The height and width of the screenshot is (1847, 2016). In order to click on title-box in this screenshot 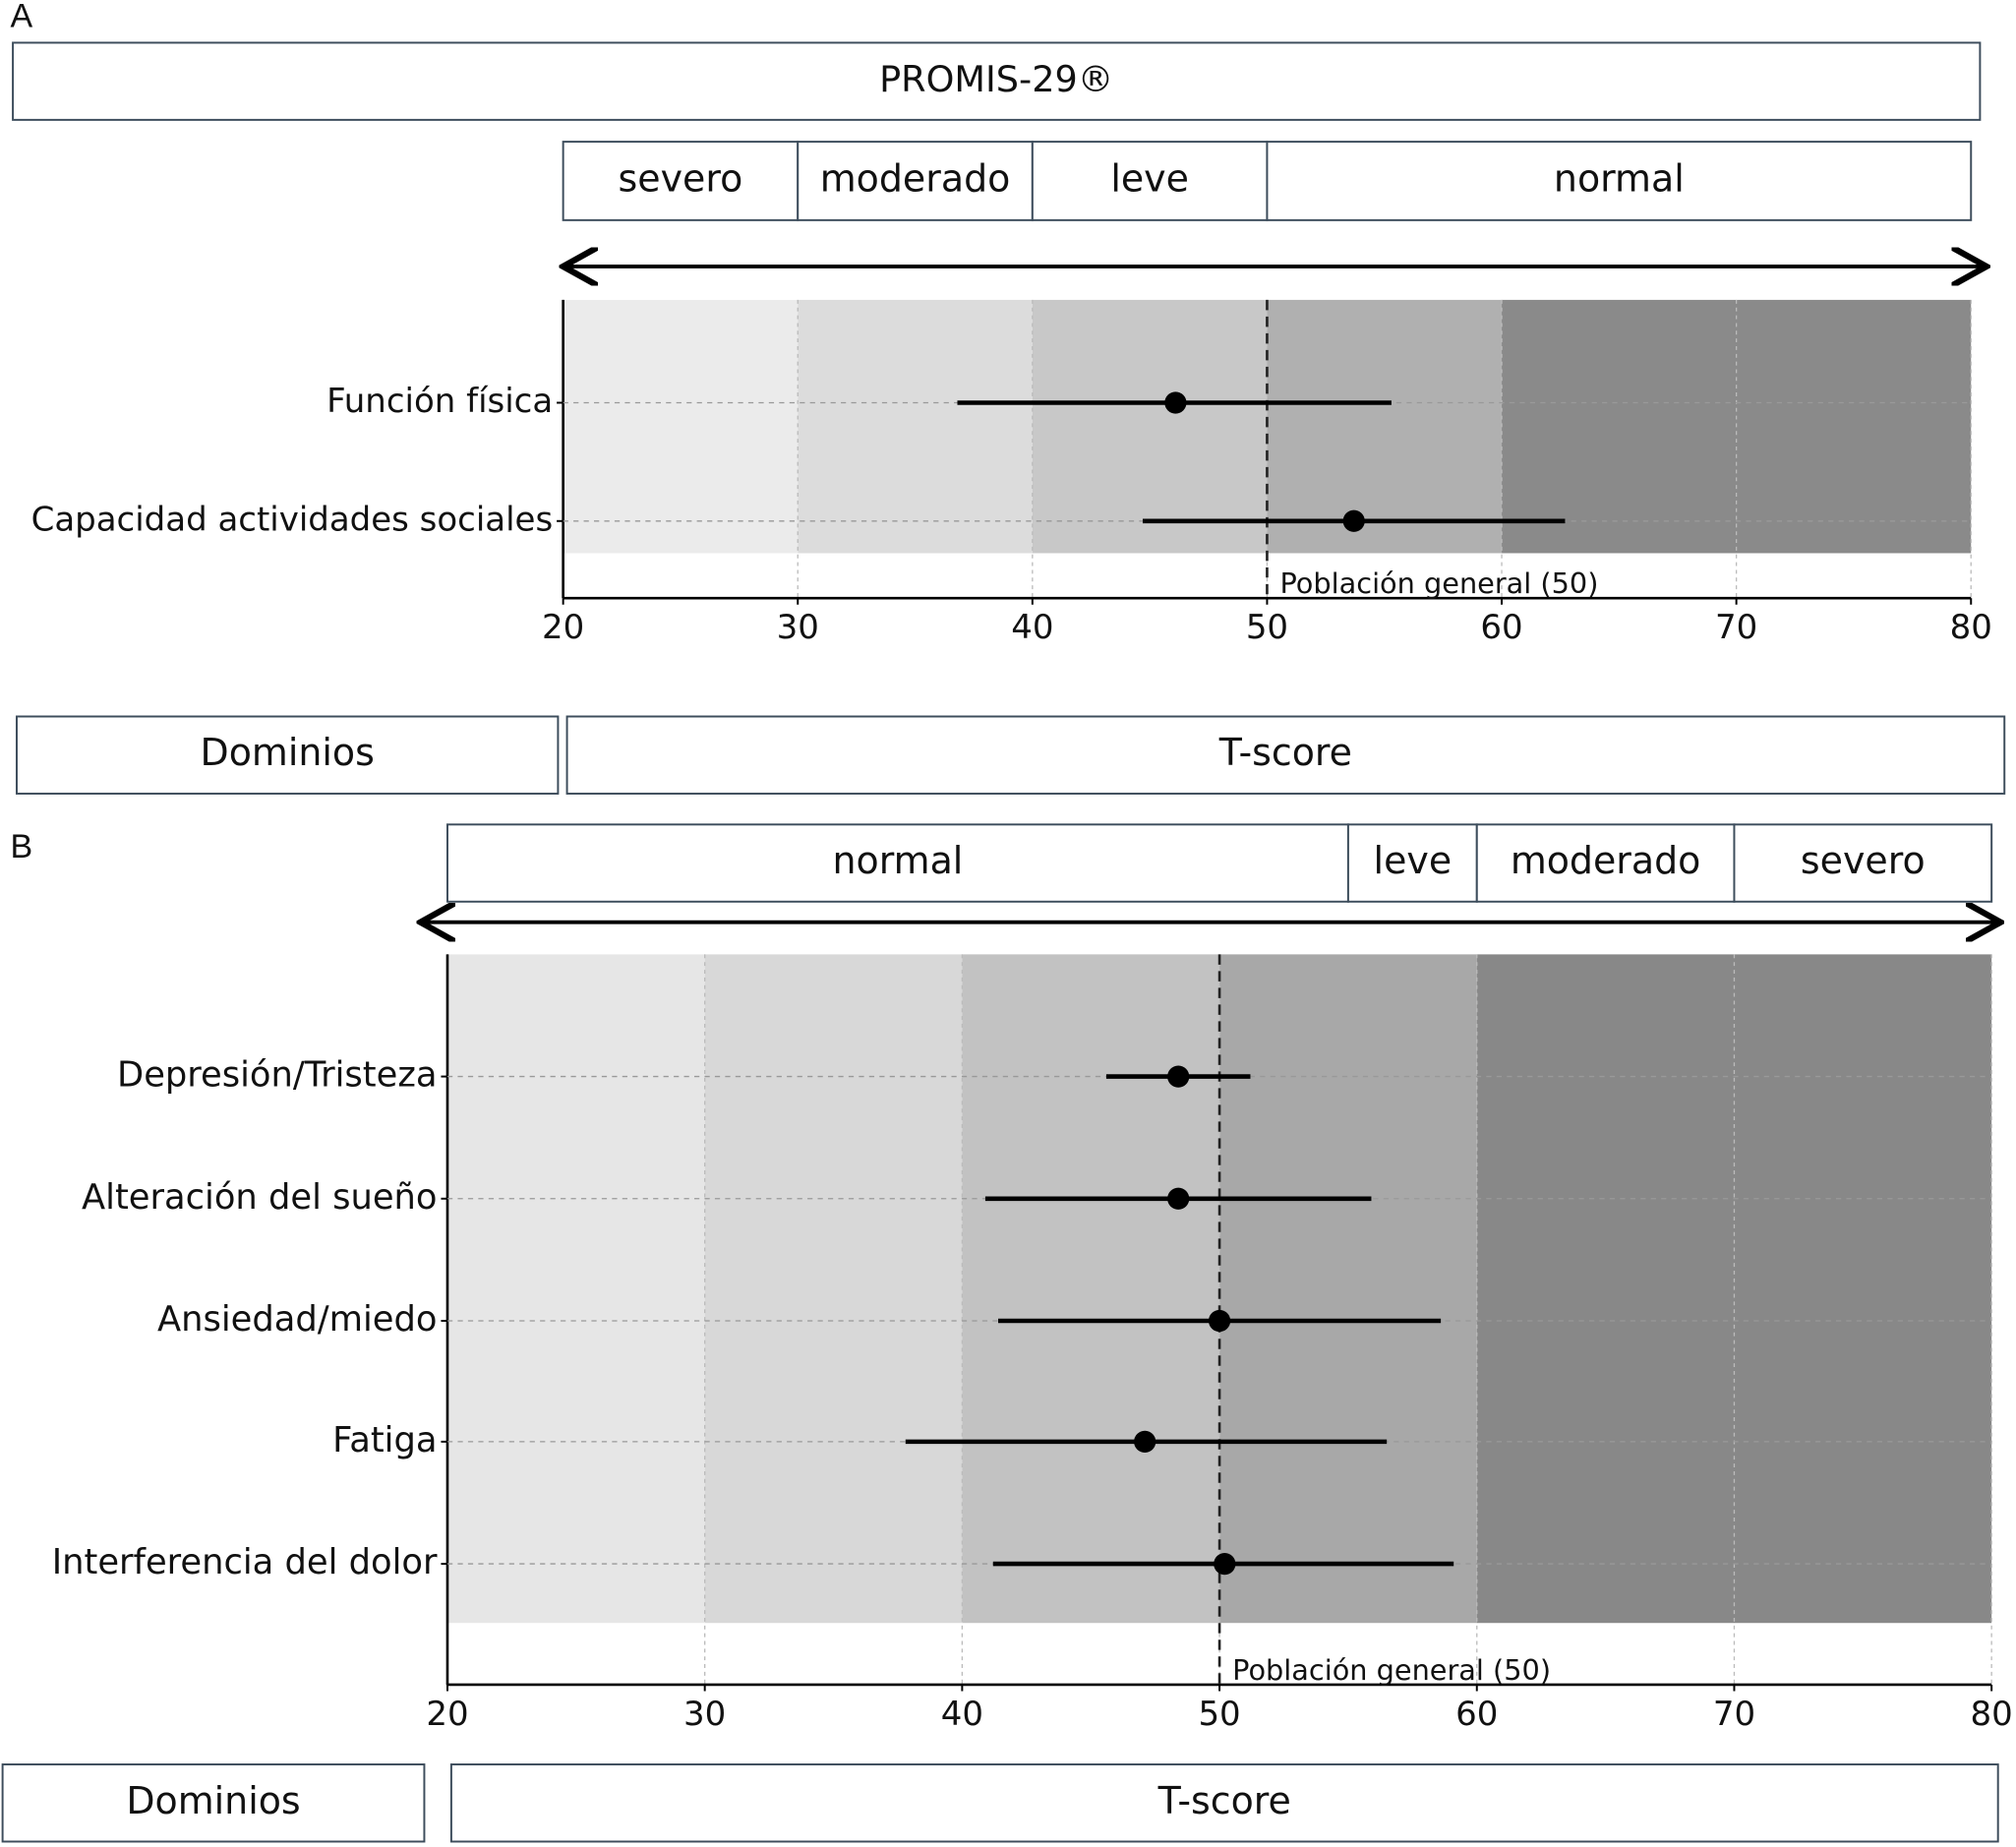, I will do `click(997, 81)`.